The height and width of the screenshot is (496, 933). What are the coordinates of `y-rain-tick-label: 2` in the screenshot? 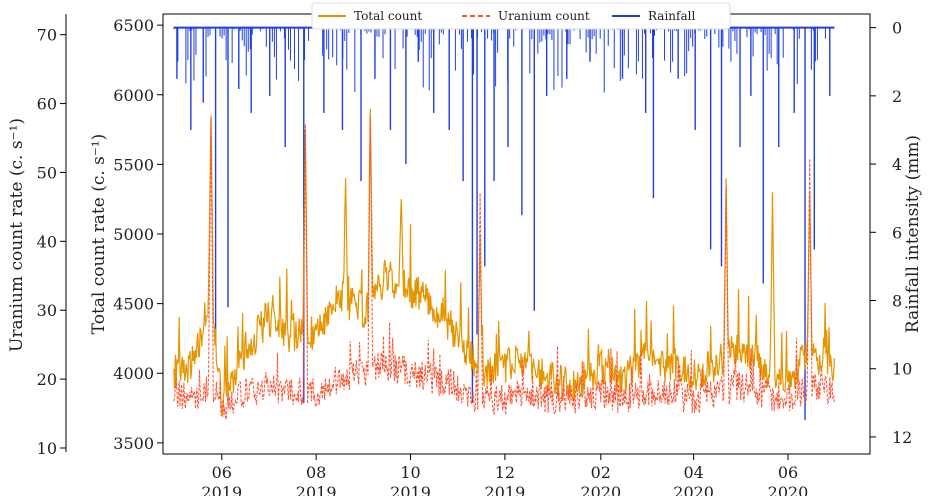 It's located at (897, 96).